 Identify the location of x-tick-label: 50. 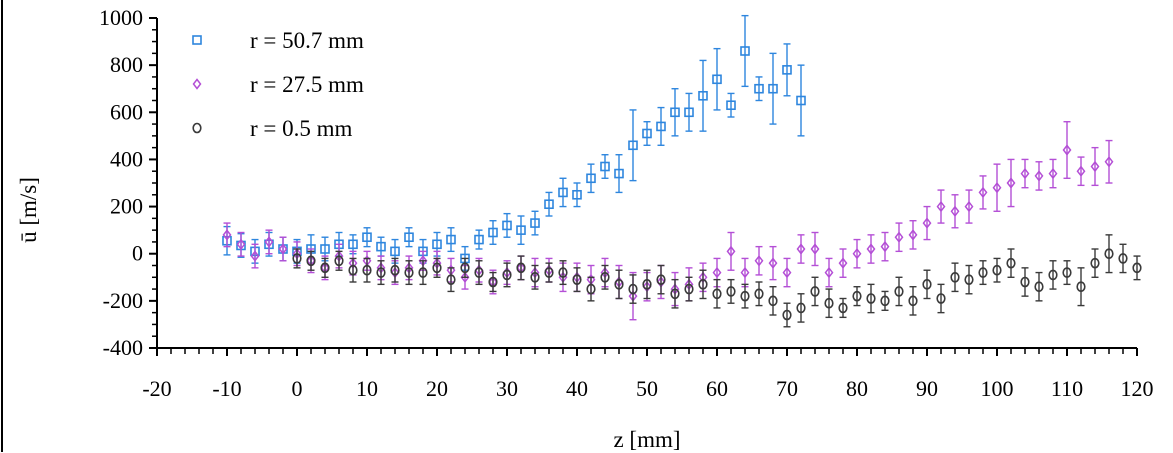
(647, 388).